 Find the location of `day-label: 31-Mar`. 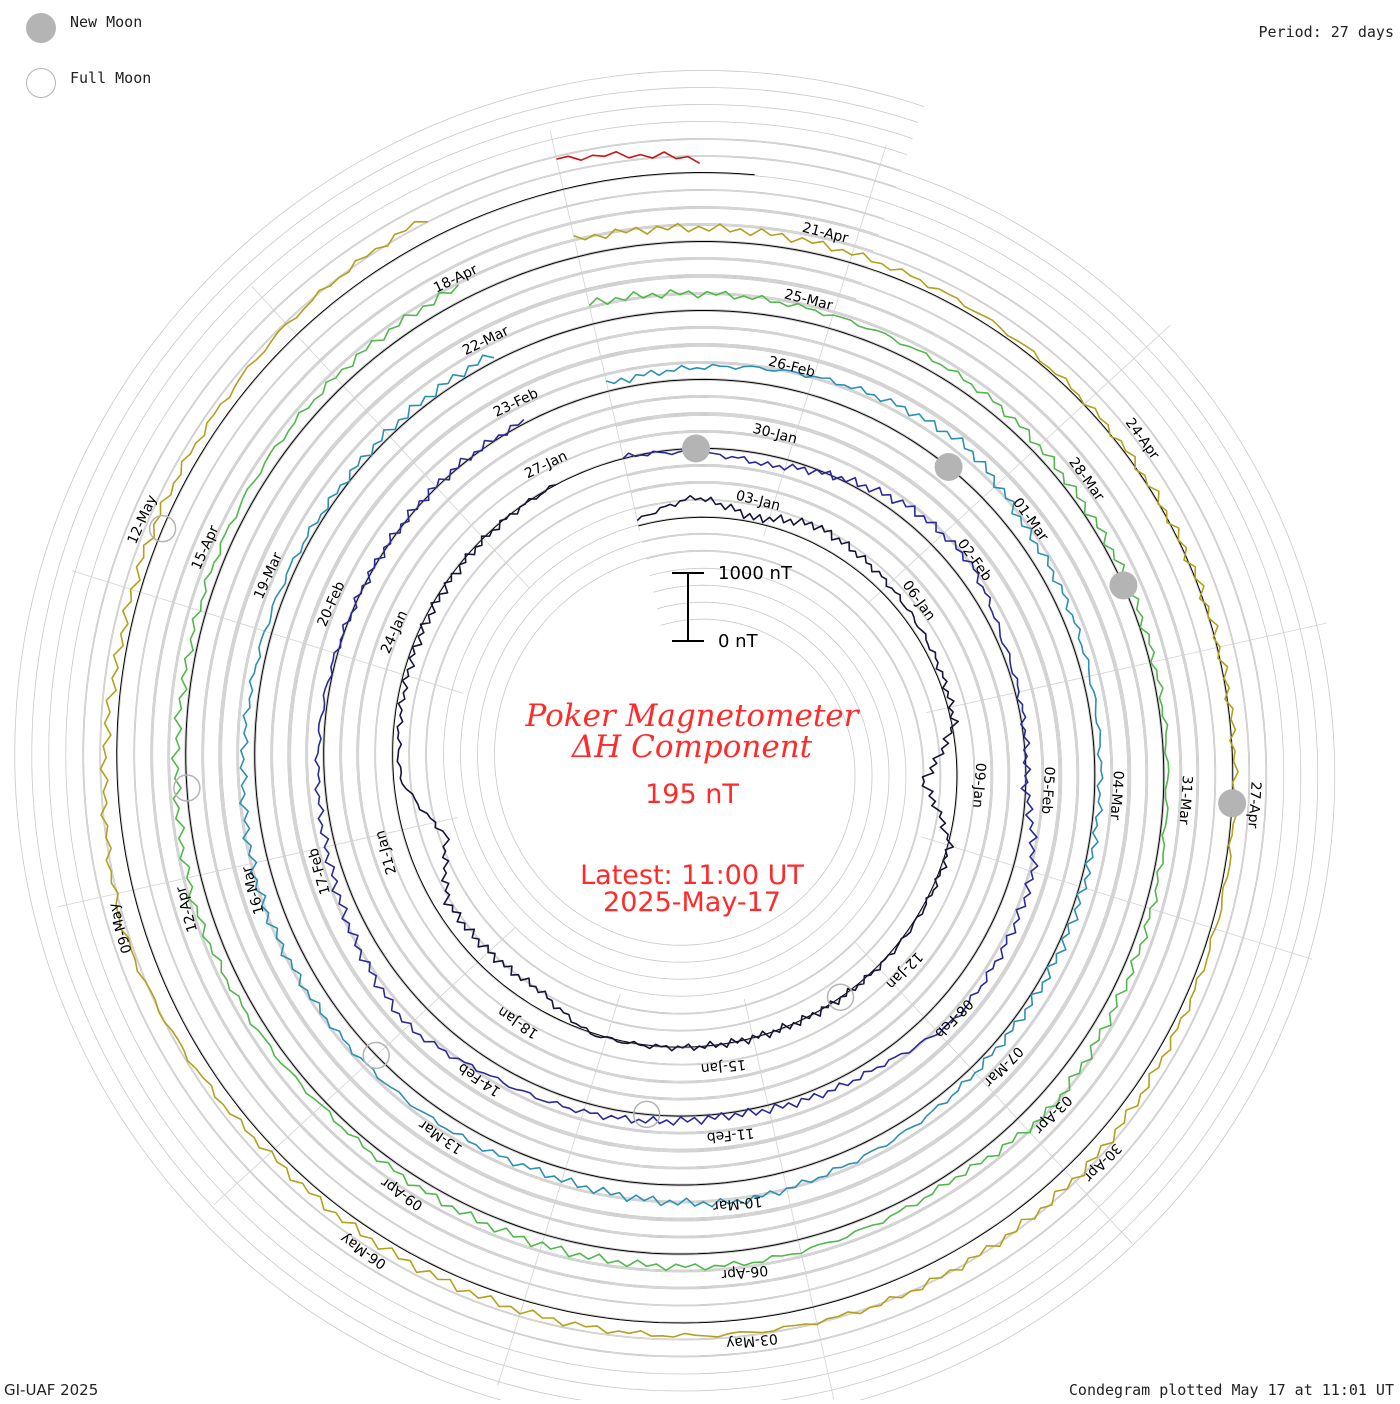

day-label: 31-Mar is located at coordinates (1185, 800).